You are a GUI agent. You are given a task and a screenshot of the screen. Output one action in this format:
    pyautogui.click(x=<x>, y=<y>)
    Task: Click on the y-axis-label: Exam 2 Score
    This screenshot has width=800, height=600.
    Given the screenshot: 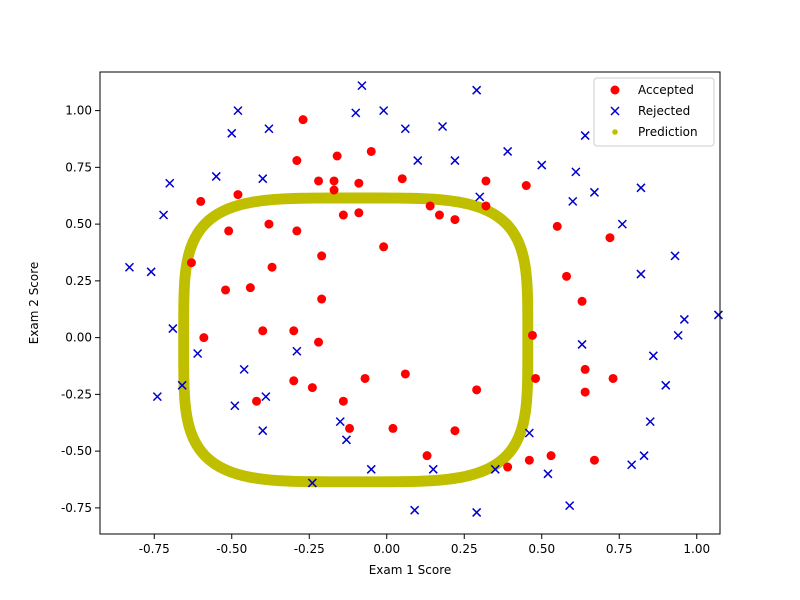 What is the action you would take?
    pyautogui.click(x=34, y=303)
    